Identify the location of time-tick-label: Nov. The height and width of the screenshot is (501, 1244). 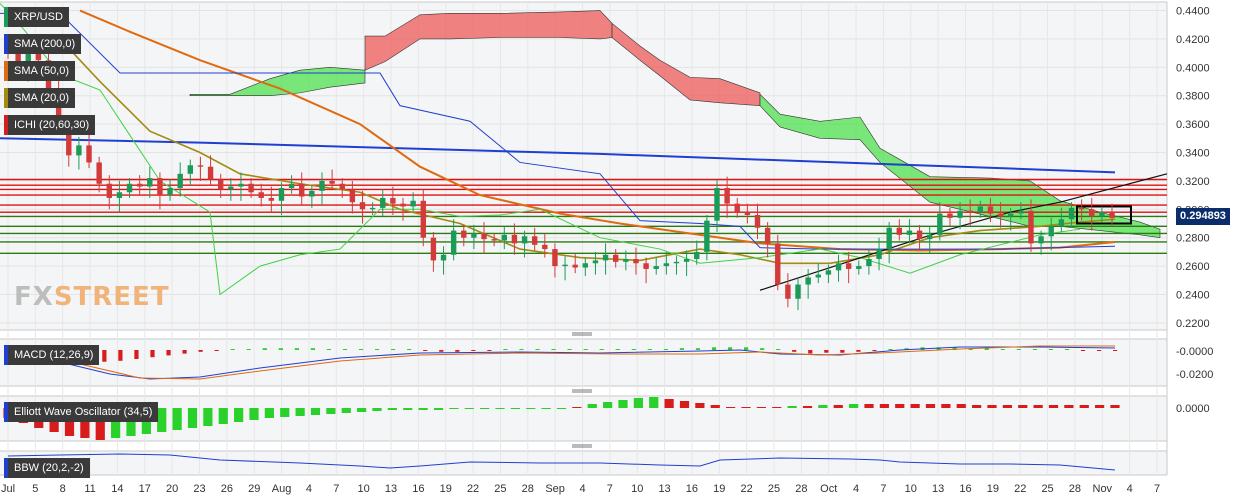
(1103, 489).